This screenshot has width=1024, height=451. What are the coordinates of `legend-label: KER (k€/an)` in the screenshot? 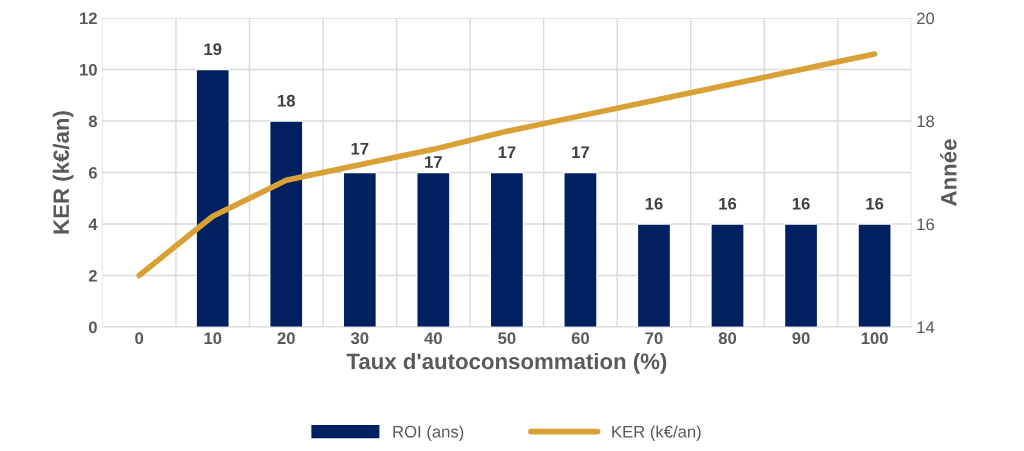 It's located at (656, 433).